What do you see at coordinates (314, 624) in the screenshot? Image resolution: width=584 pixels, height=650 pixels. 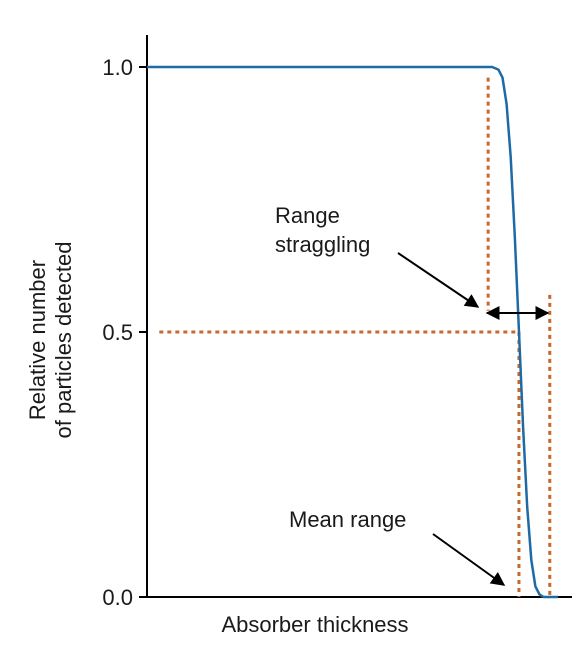 I see `x-axis-label: Absorber thickness` at bounding box center [314, 624].